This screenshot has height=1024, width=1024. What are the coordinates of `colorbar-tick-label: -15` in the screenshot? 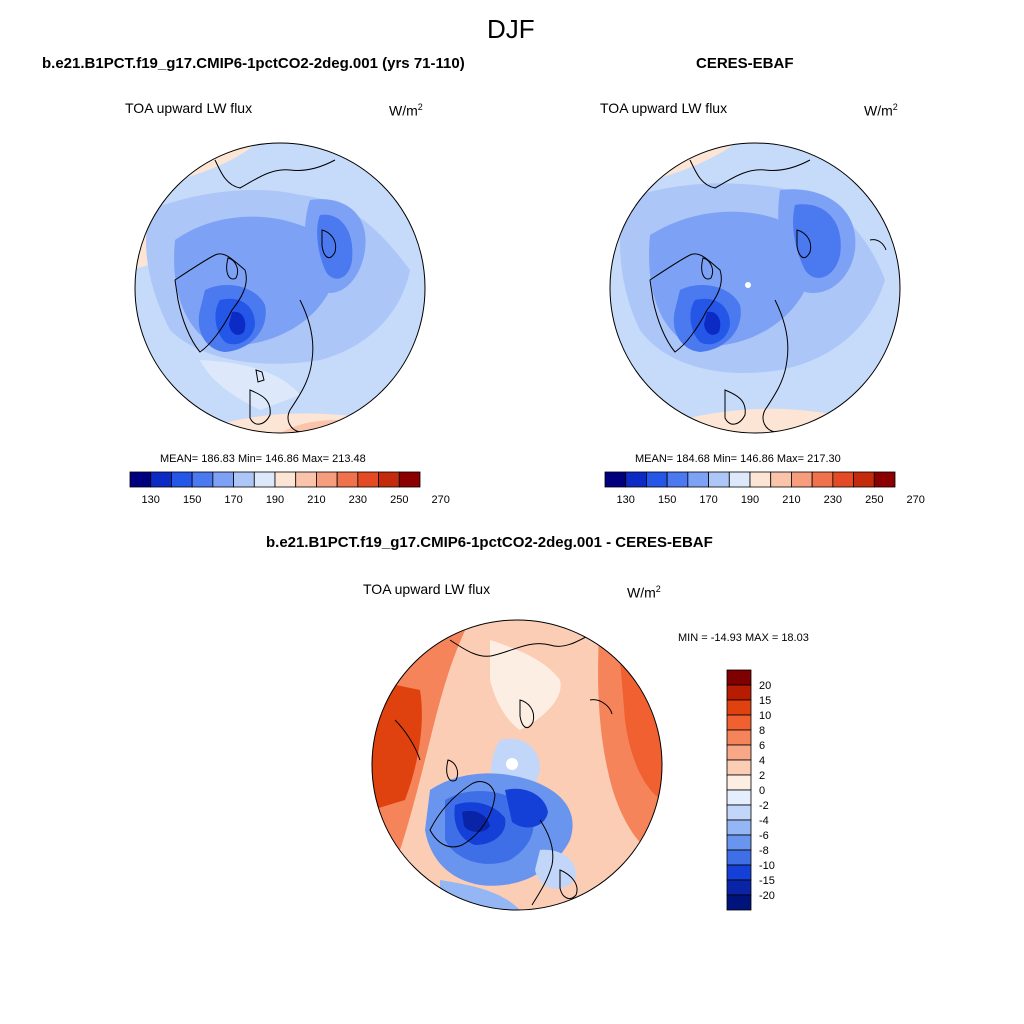 It's located at (767, 881).